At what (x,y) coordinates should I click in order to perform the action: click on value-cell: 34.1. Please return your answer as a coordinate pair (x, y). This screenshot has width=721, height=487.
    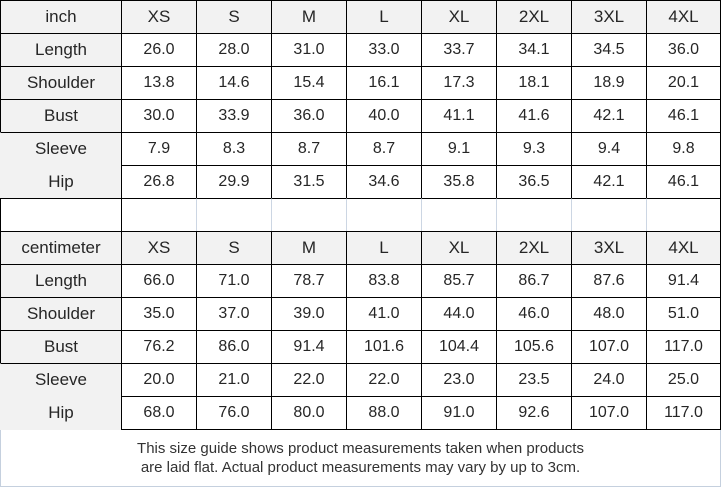
    Looking at the image, I should click on (533, 49).